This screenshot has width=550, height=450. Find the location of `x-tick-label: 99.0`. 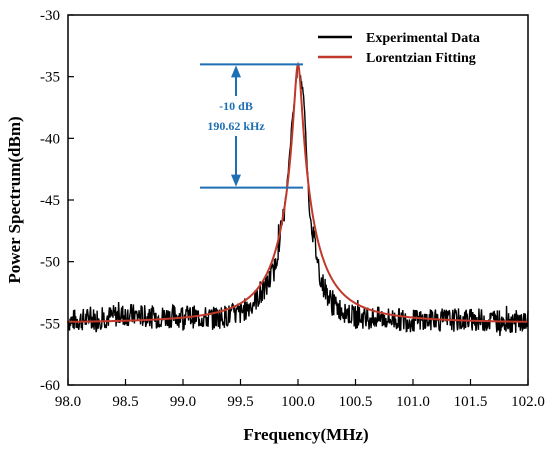

x-tick-label: 99.0 is located at coordinates (183, 402).